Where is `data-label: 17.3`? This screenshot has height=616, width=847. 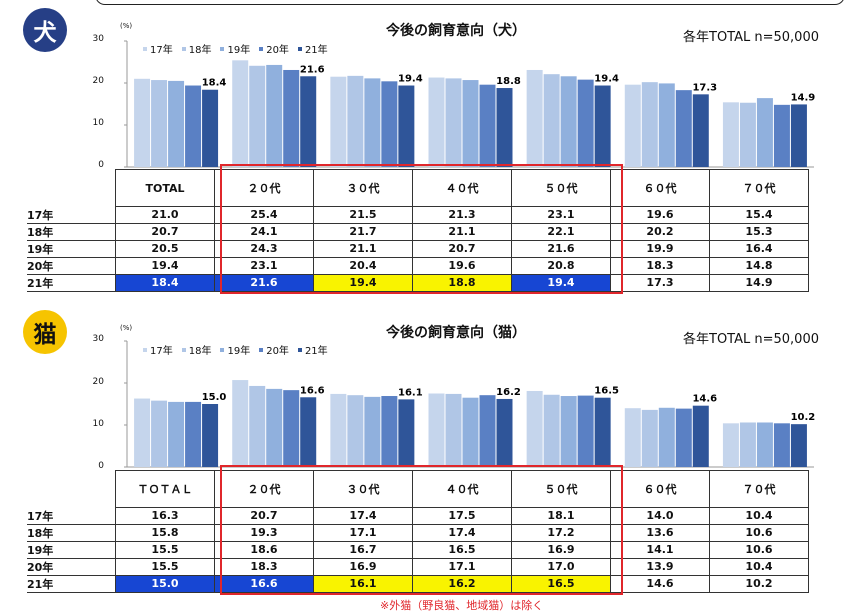
data-label: 17.3 is located at coordinates (704, 87).